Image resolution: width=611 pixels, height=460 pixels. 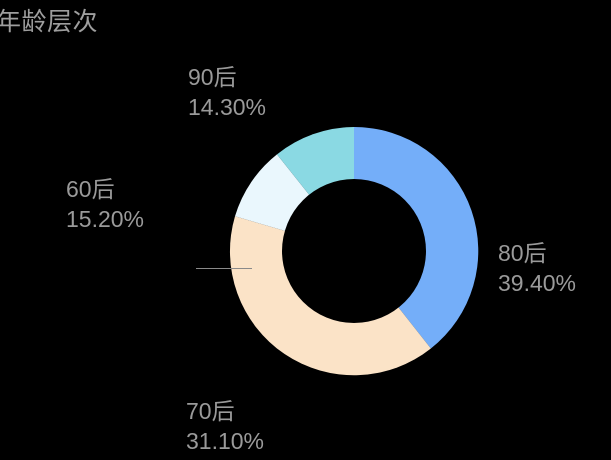 I want to click on slice-label-90hou-name: 90后, so click(x=212, y=77).